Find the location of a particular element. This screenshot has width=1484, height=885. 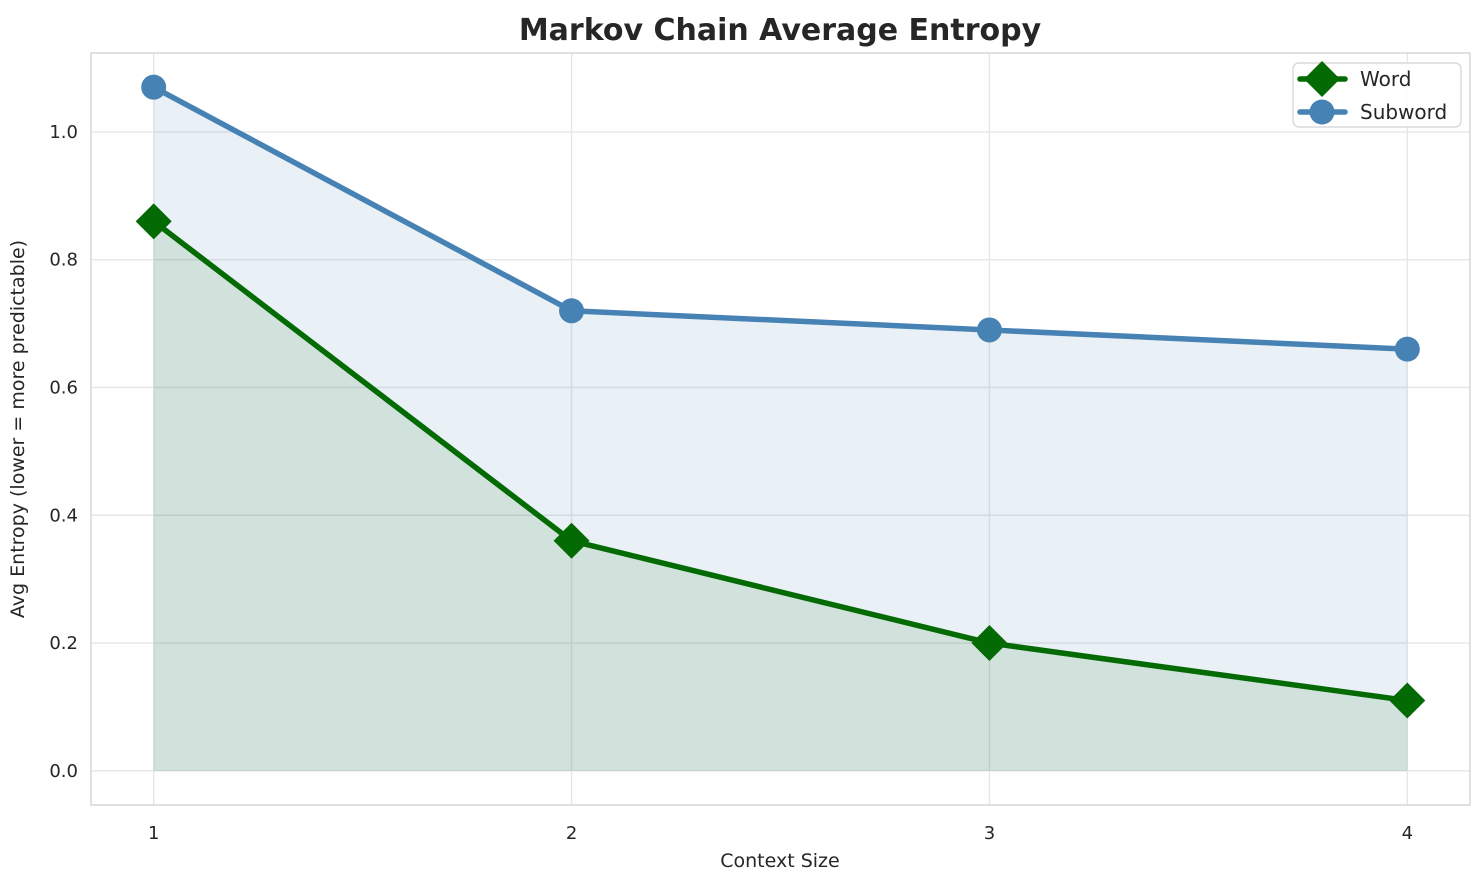

chart-title: Markov Chain Average Entropy is located at coordinates (780, 30).